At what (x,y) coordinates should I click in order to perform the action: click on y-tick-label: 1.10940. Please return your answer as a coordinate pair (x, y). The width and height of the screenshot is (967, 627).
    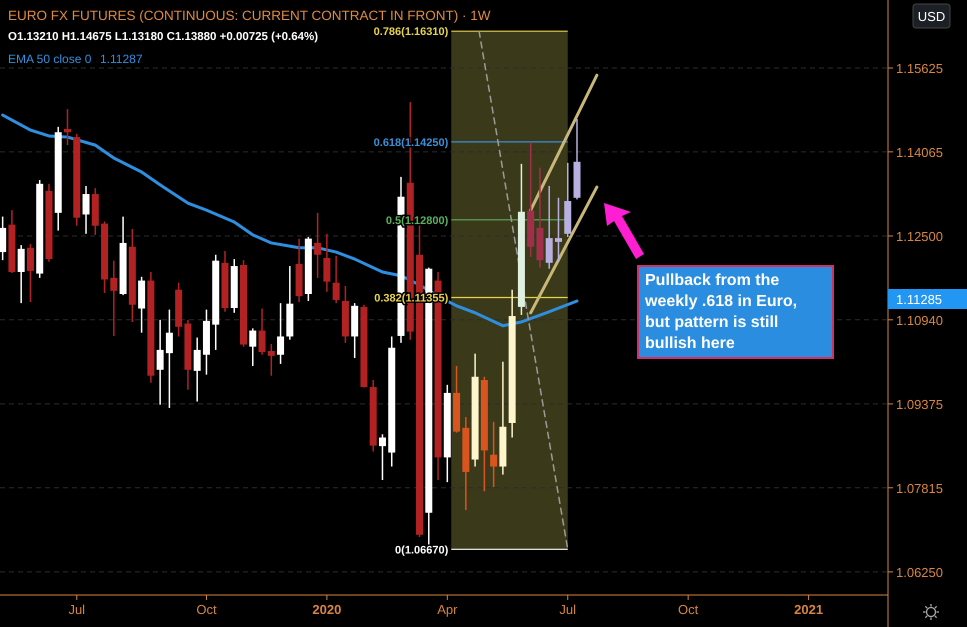
    Looking at the image, I should click on (919, 320).